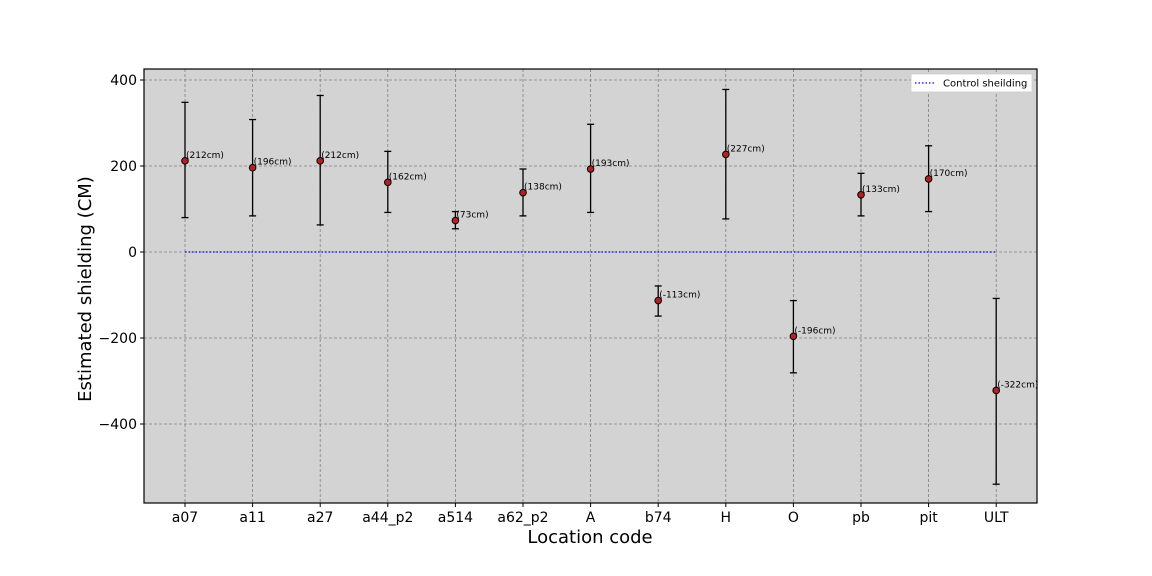 The image size is (1152, 576). I want to click on y-axis-label: Estimated shielding (CM), so click(85, 289).